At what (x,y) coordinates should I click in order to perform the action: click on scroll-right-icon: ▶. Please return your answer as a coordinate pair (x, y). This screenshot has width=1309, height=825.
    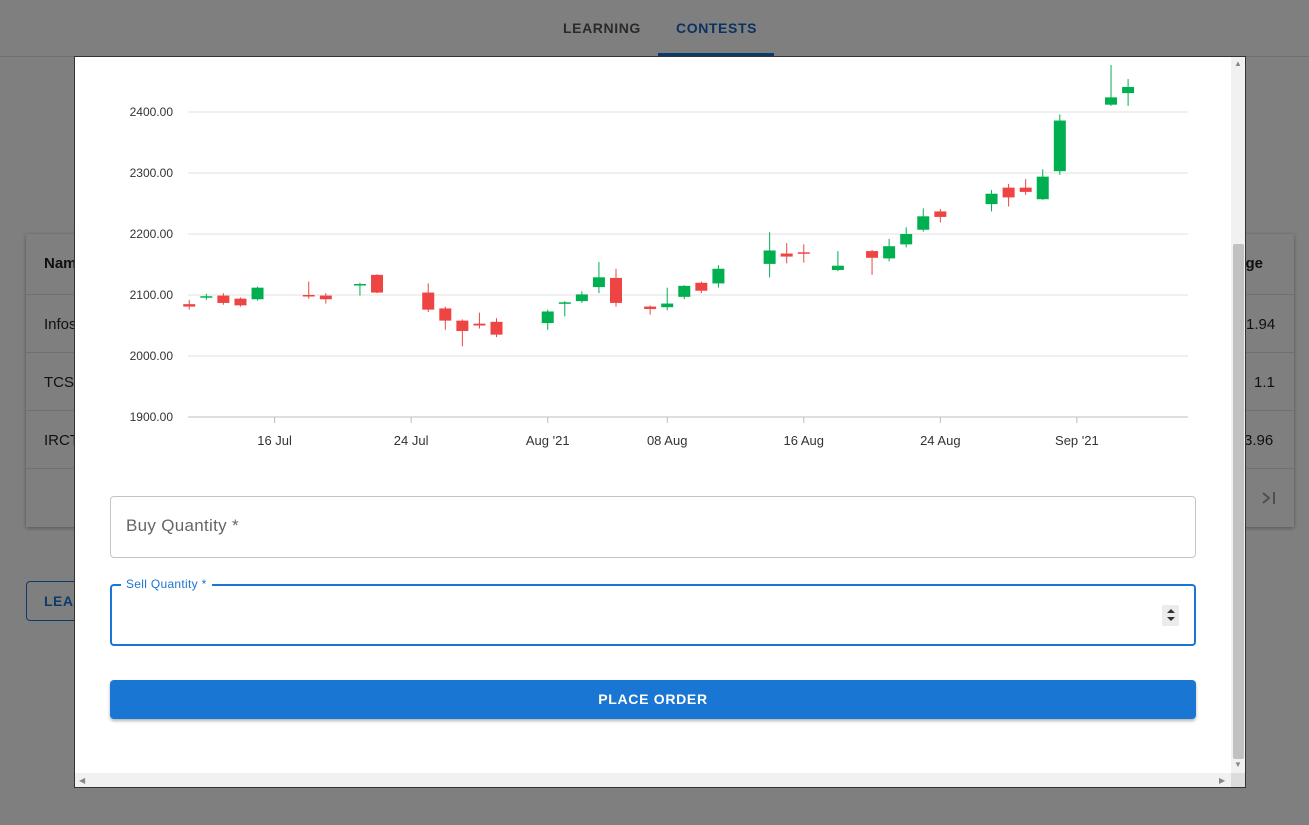
    Looking at the image, I should click on (1222, 780).